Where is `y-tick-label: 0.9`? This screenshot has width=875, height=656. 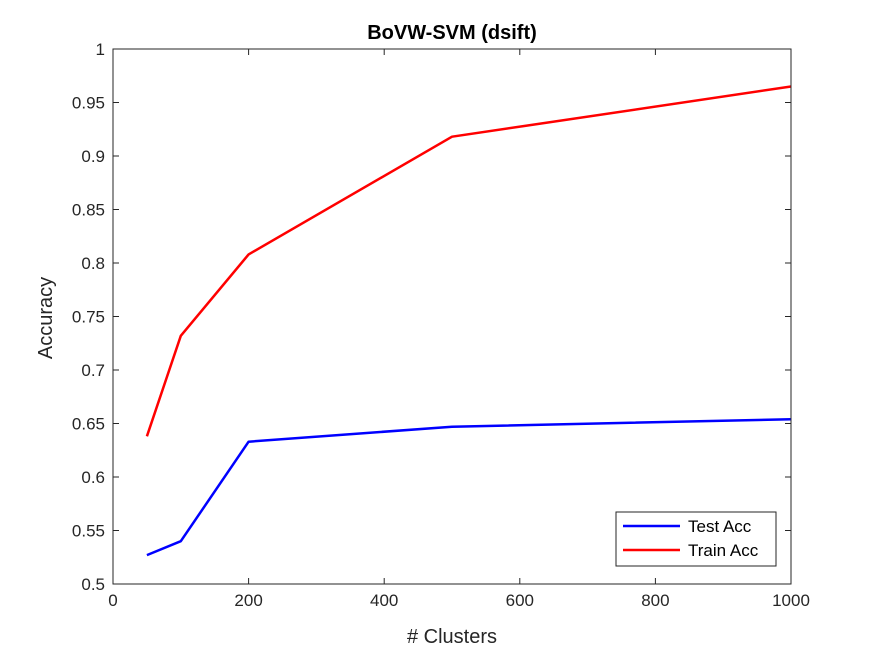 y-tick-label: 0.9 is located at coordinates (93, 156).